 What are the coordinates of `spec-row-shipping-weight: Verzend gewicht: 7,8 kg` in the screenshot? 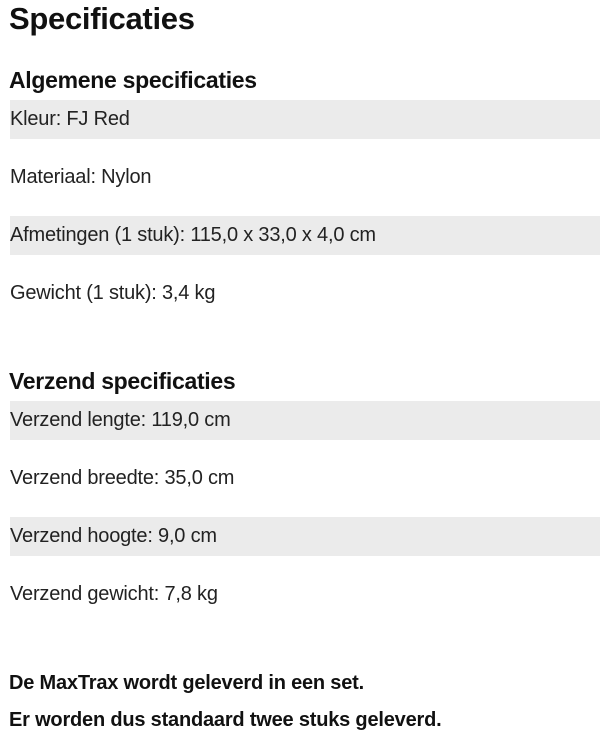 It's located at (114, 594).